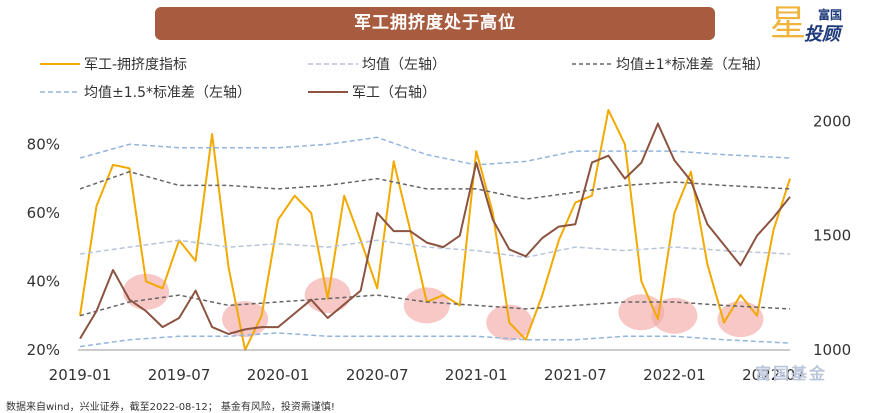  Describe the element at coordinates (43, 213) in the screenshot. I see `y-left-tick-label-2: 60%` at that location.